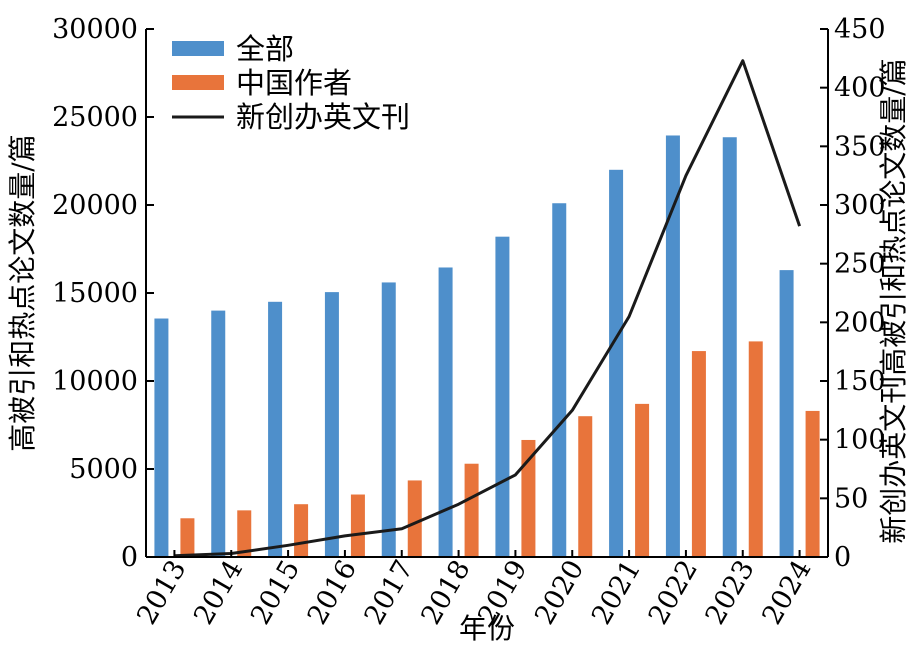  What do you see at coordinates (755, 449) in the screenshot?
I see `bar-chinese-authors-2023` at bounding box center [755, 449].